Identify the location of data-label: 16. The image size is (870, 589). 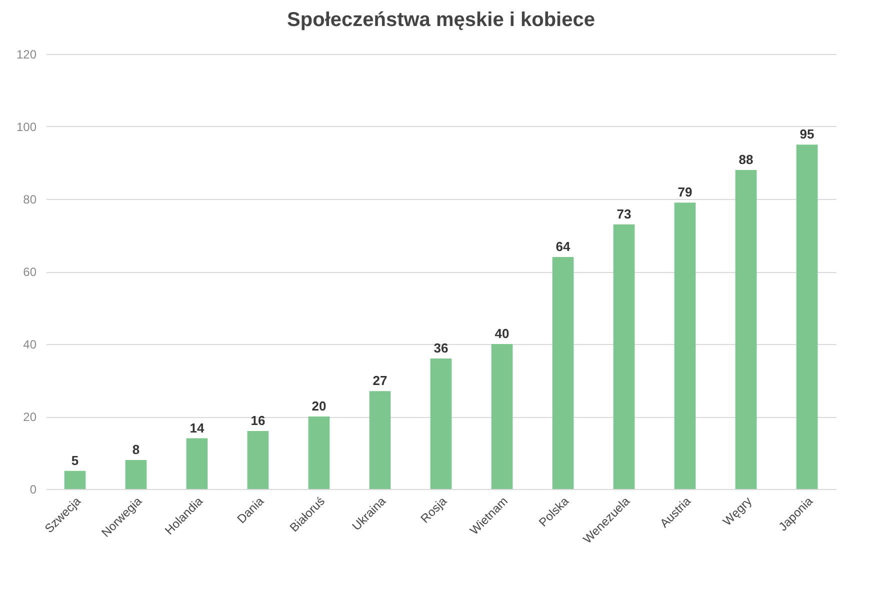
(258, 420).